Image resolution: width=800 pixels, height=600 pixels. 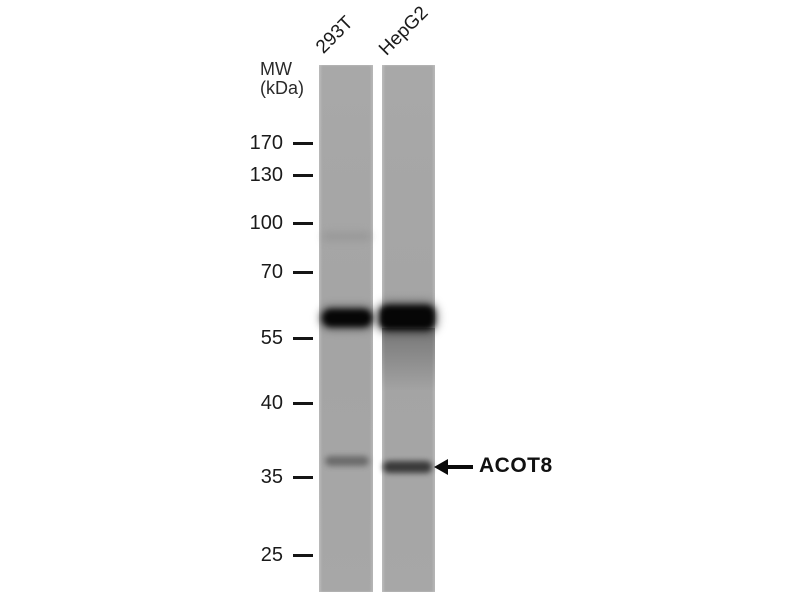 I want to click on band-293t-58kda-strong, so click(x=347, y=318).